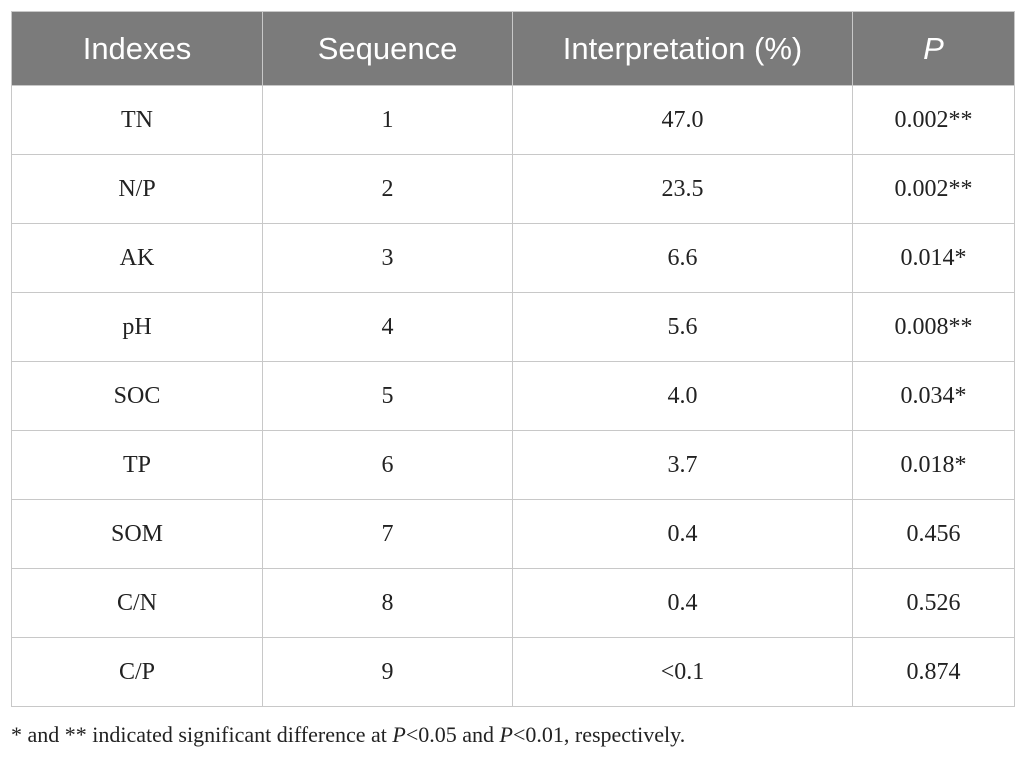 The width and height of the screenshot is (1026, 760). I want to click on table-row: TN 1 47.0 0.002**, so click(513, 120).